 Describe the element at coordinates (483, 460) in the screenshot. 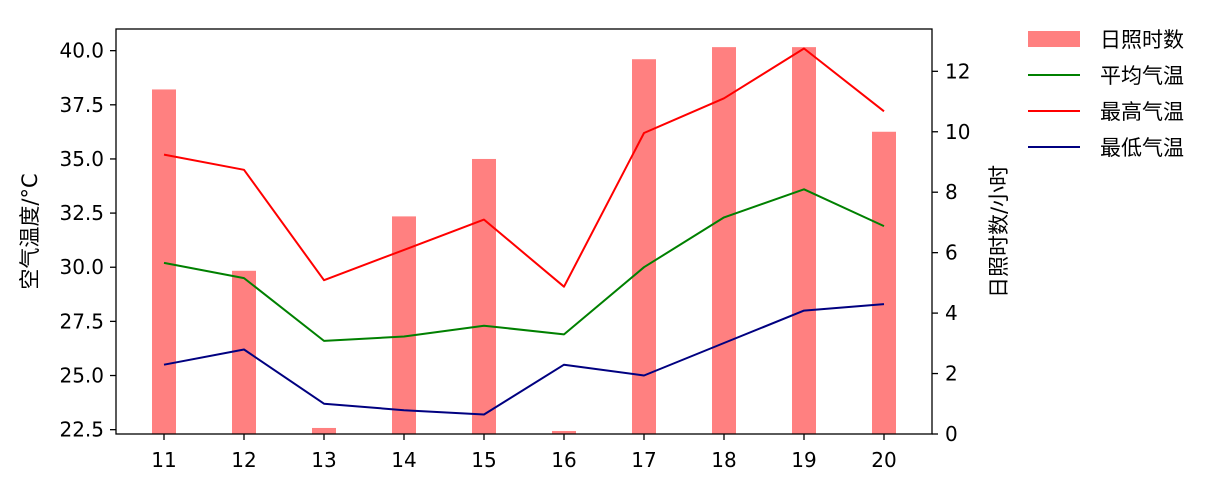

I see `x-tick-label-15: 15` at that location.